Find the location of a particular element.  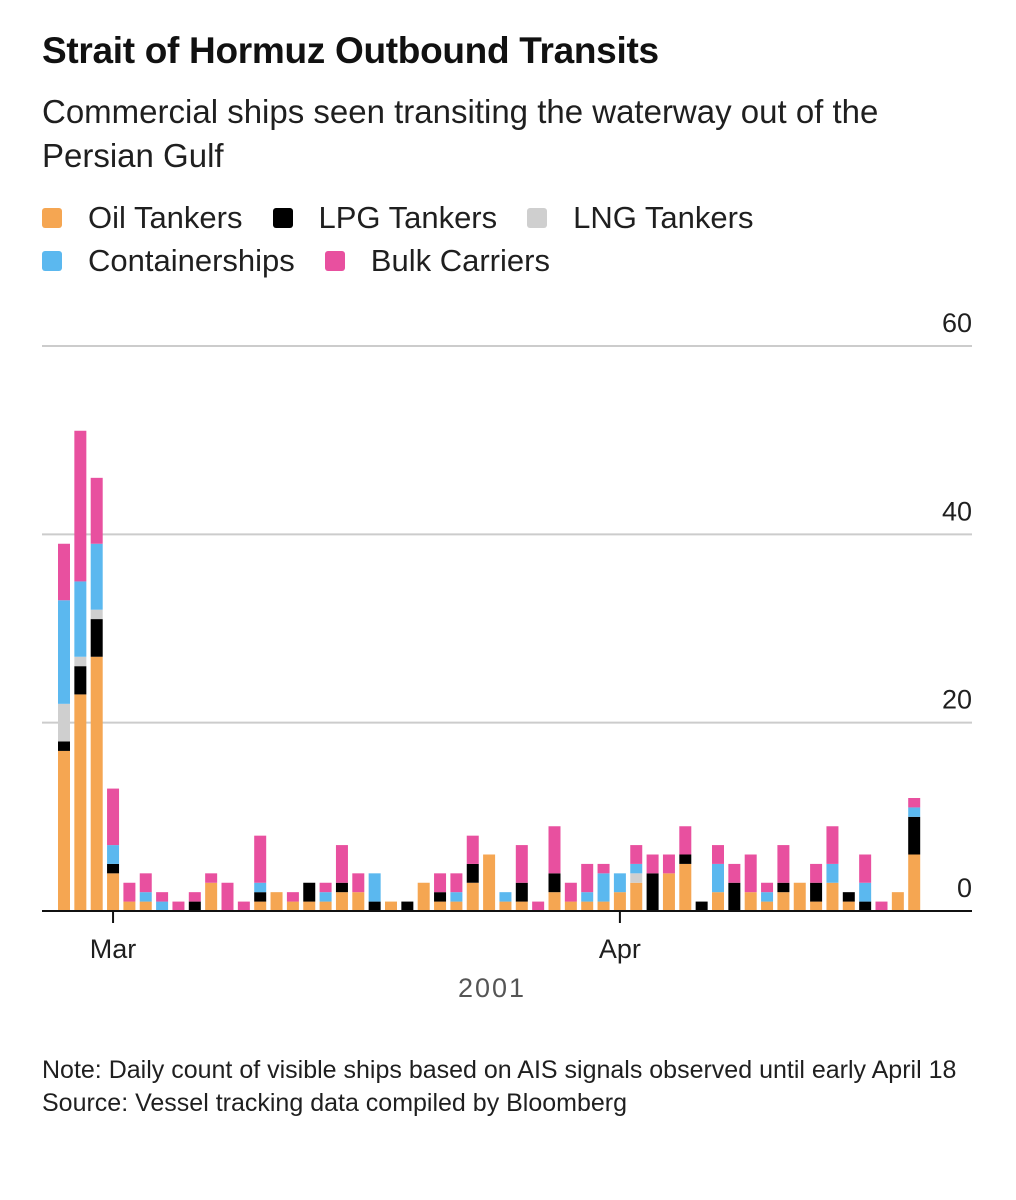

legend-label-bulk-carriers: Bulk Carriers is located at coordinates (460, 260).